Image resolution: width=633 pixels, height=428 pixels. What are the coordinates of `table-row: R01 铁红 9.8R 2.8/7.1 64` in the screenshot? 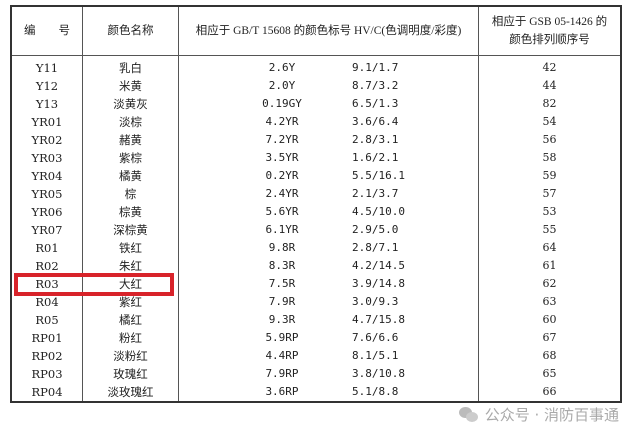 It's located at (316, 248).